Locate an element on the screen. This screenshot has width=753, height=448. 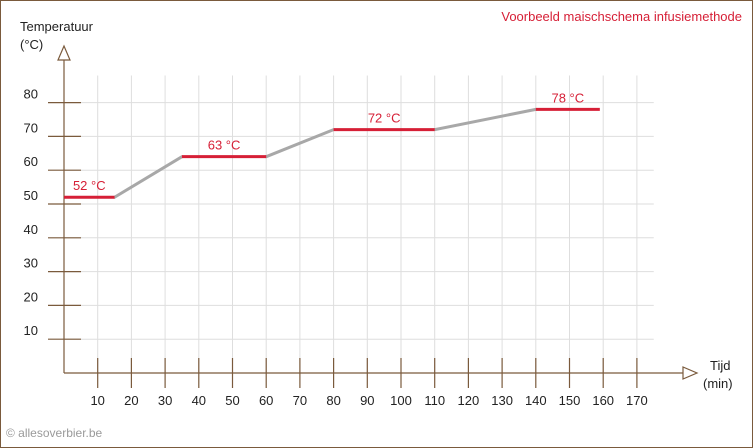
x-axis-arrow is located at coordinates (690, 373).